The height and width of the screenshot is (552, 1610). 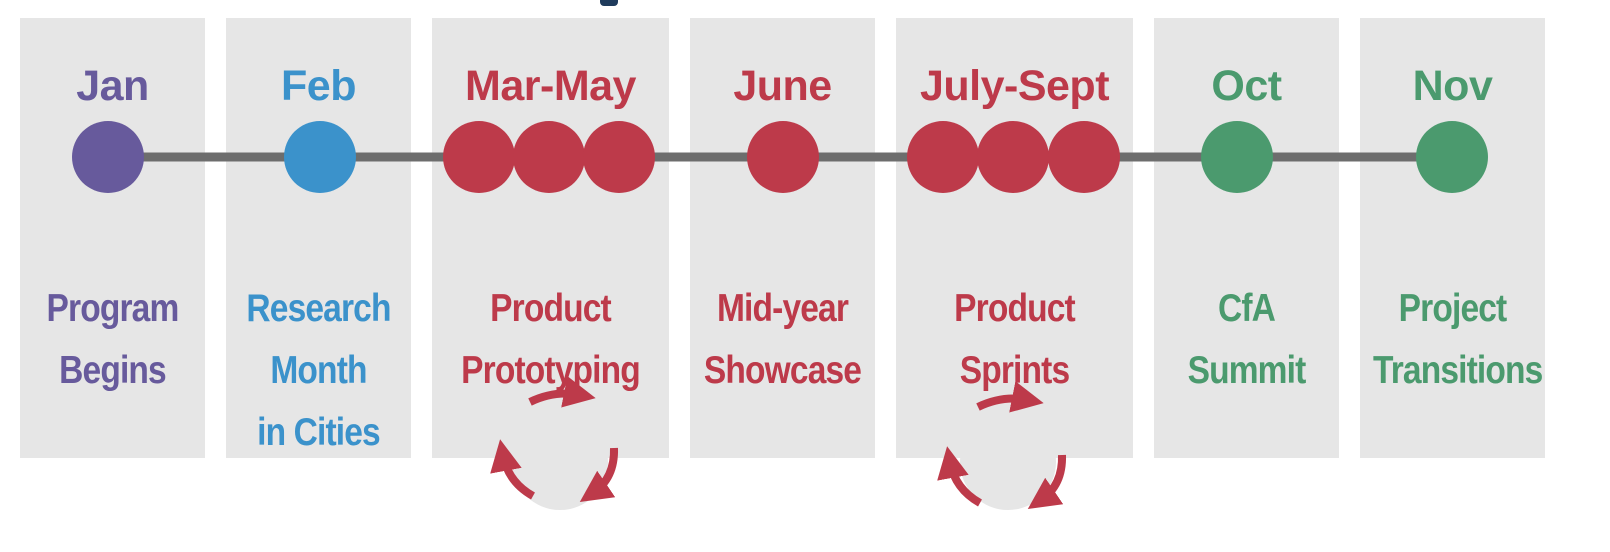 I want to click on caption-line: Mid-year, so click(x=782, y=308).